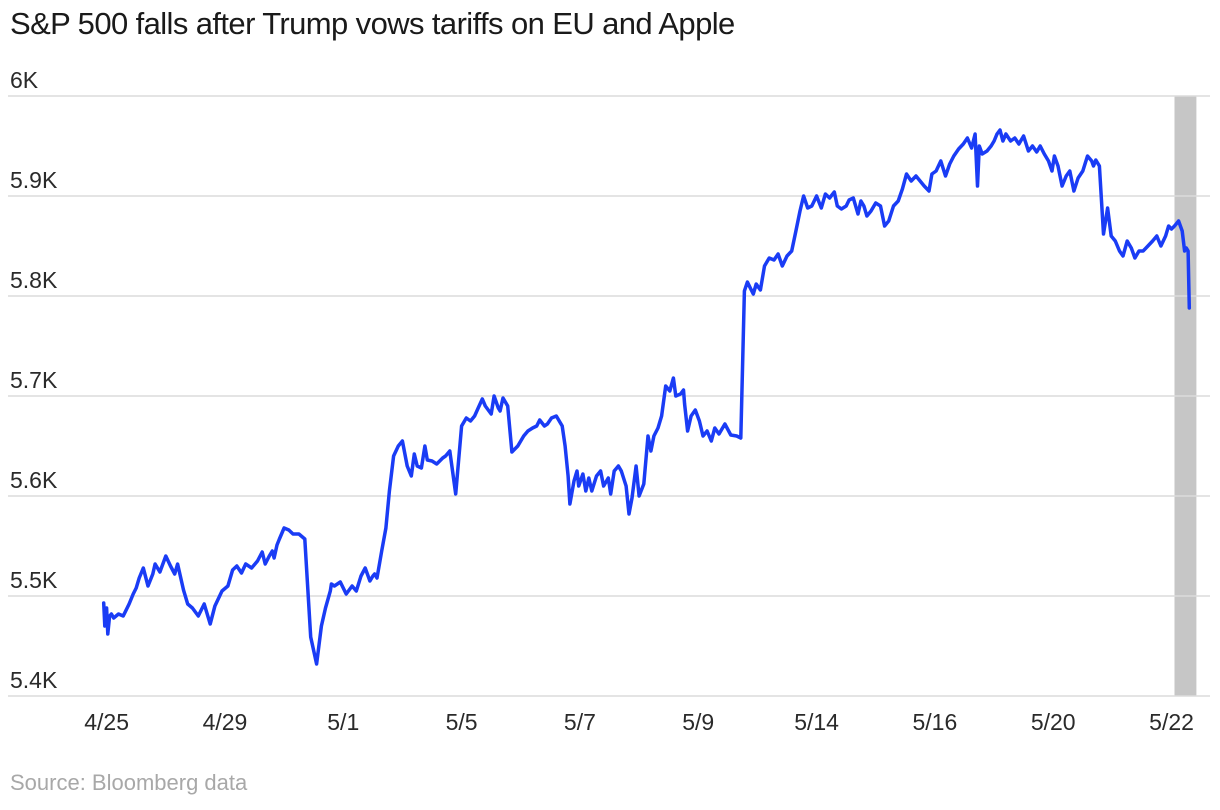 The width and height of the screenshot is (1220, 810). Describe the element at coordinates (1171, 722) in the screenshot. I see `x-tick-label: 5/22` at that location.